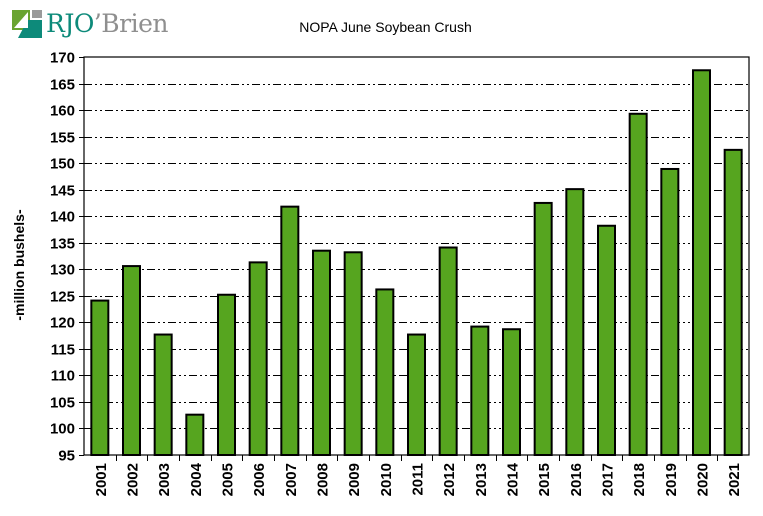 This screenshot has width=763, height=516. I want to click on x-tick-label: 2015, so click(544, 479).